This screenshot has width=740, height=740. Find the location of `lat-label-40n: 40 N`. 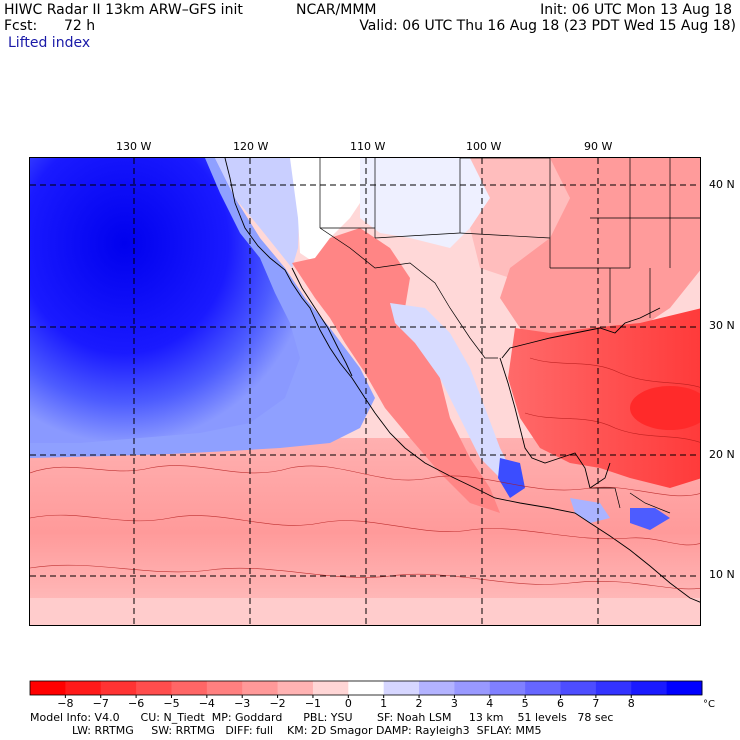

lat-label-40n: 40 N is located at coordinates (722, 184).